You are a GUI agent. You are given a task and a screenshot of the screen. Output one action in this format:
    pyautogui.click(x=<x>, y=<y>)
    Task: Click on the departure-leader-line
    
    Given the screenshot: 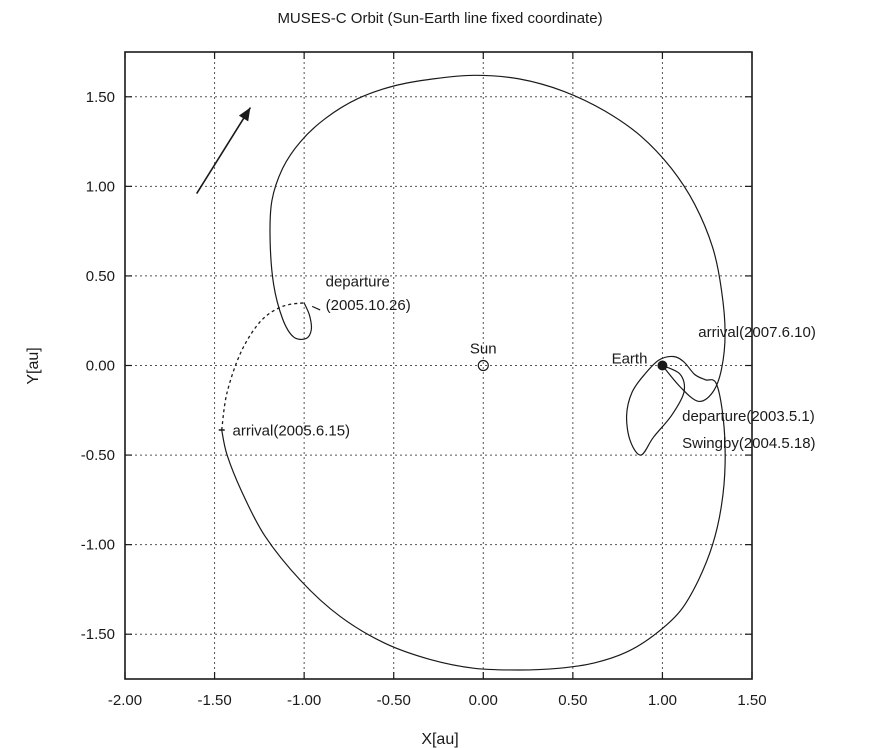 What is the action you would take?
    pyautogui.click(x=316, y=308)
    